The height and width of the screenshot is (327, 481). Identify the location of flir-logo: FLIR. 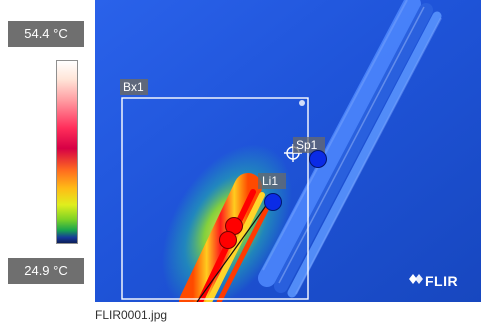
(433, 281).